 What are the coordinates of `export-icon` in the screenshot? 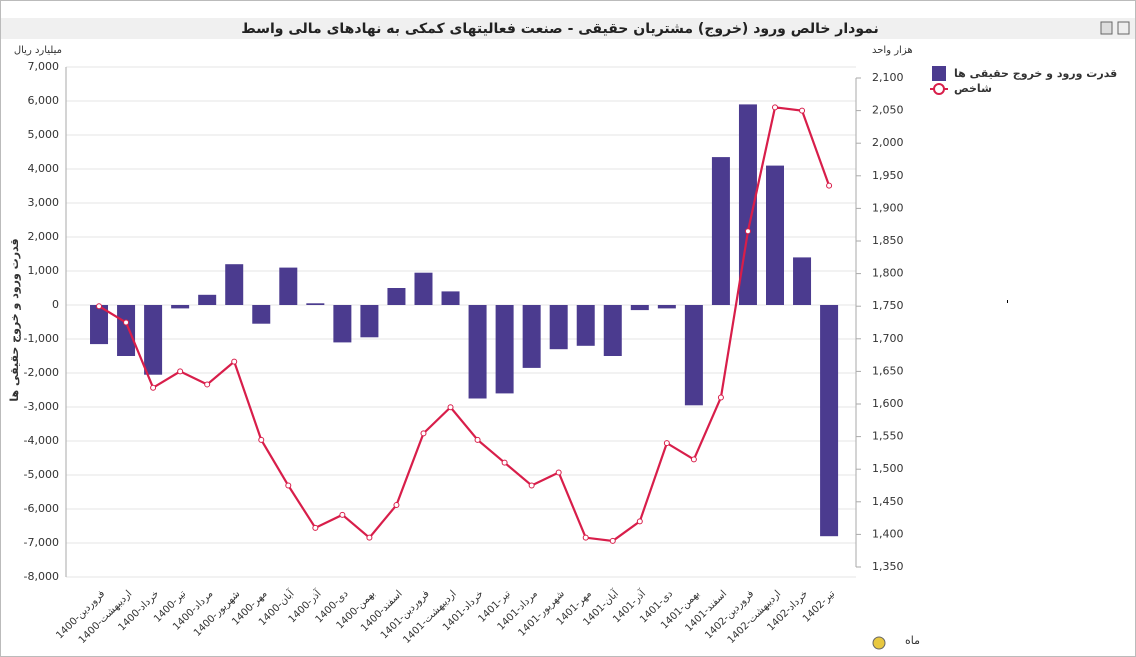 It's located at (1123, 28).